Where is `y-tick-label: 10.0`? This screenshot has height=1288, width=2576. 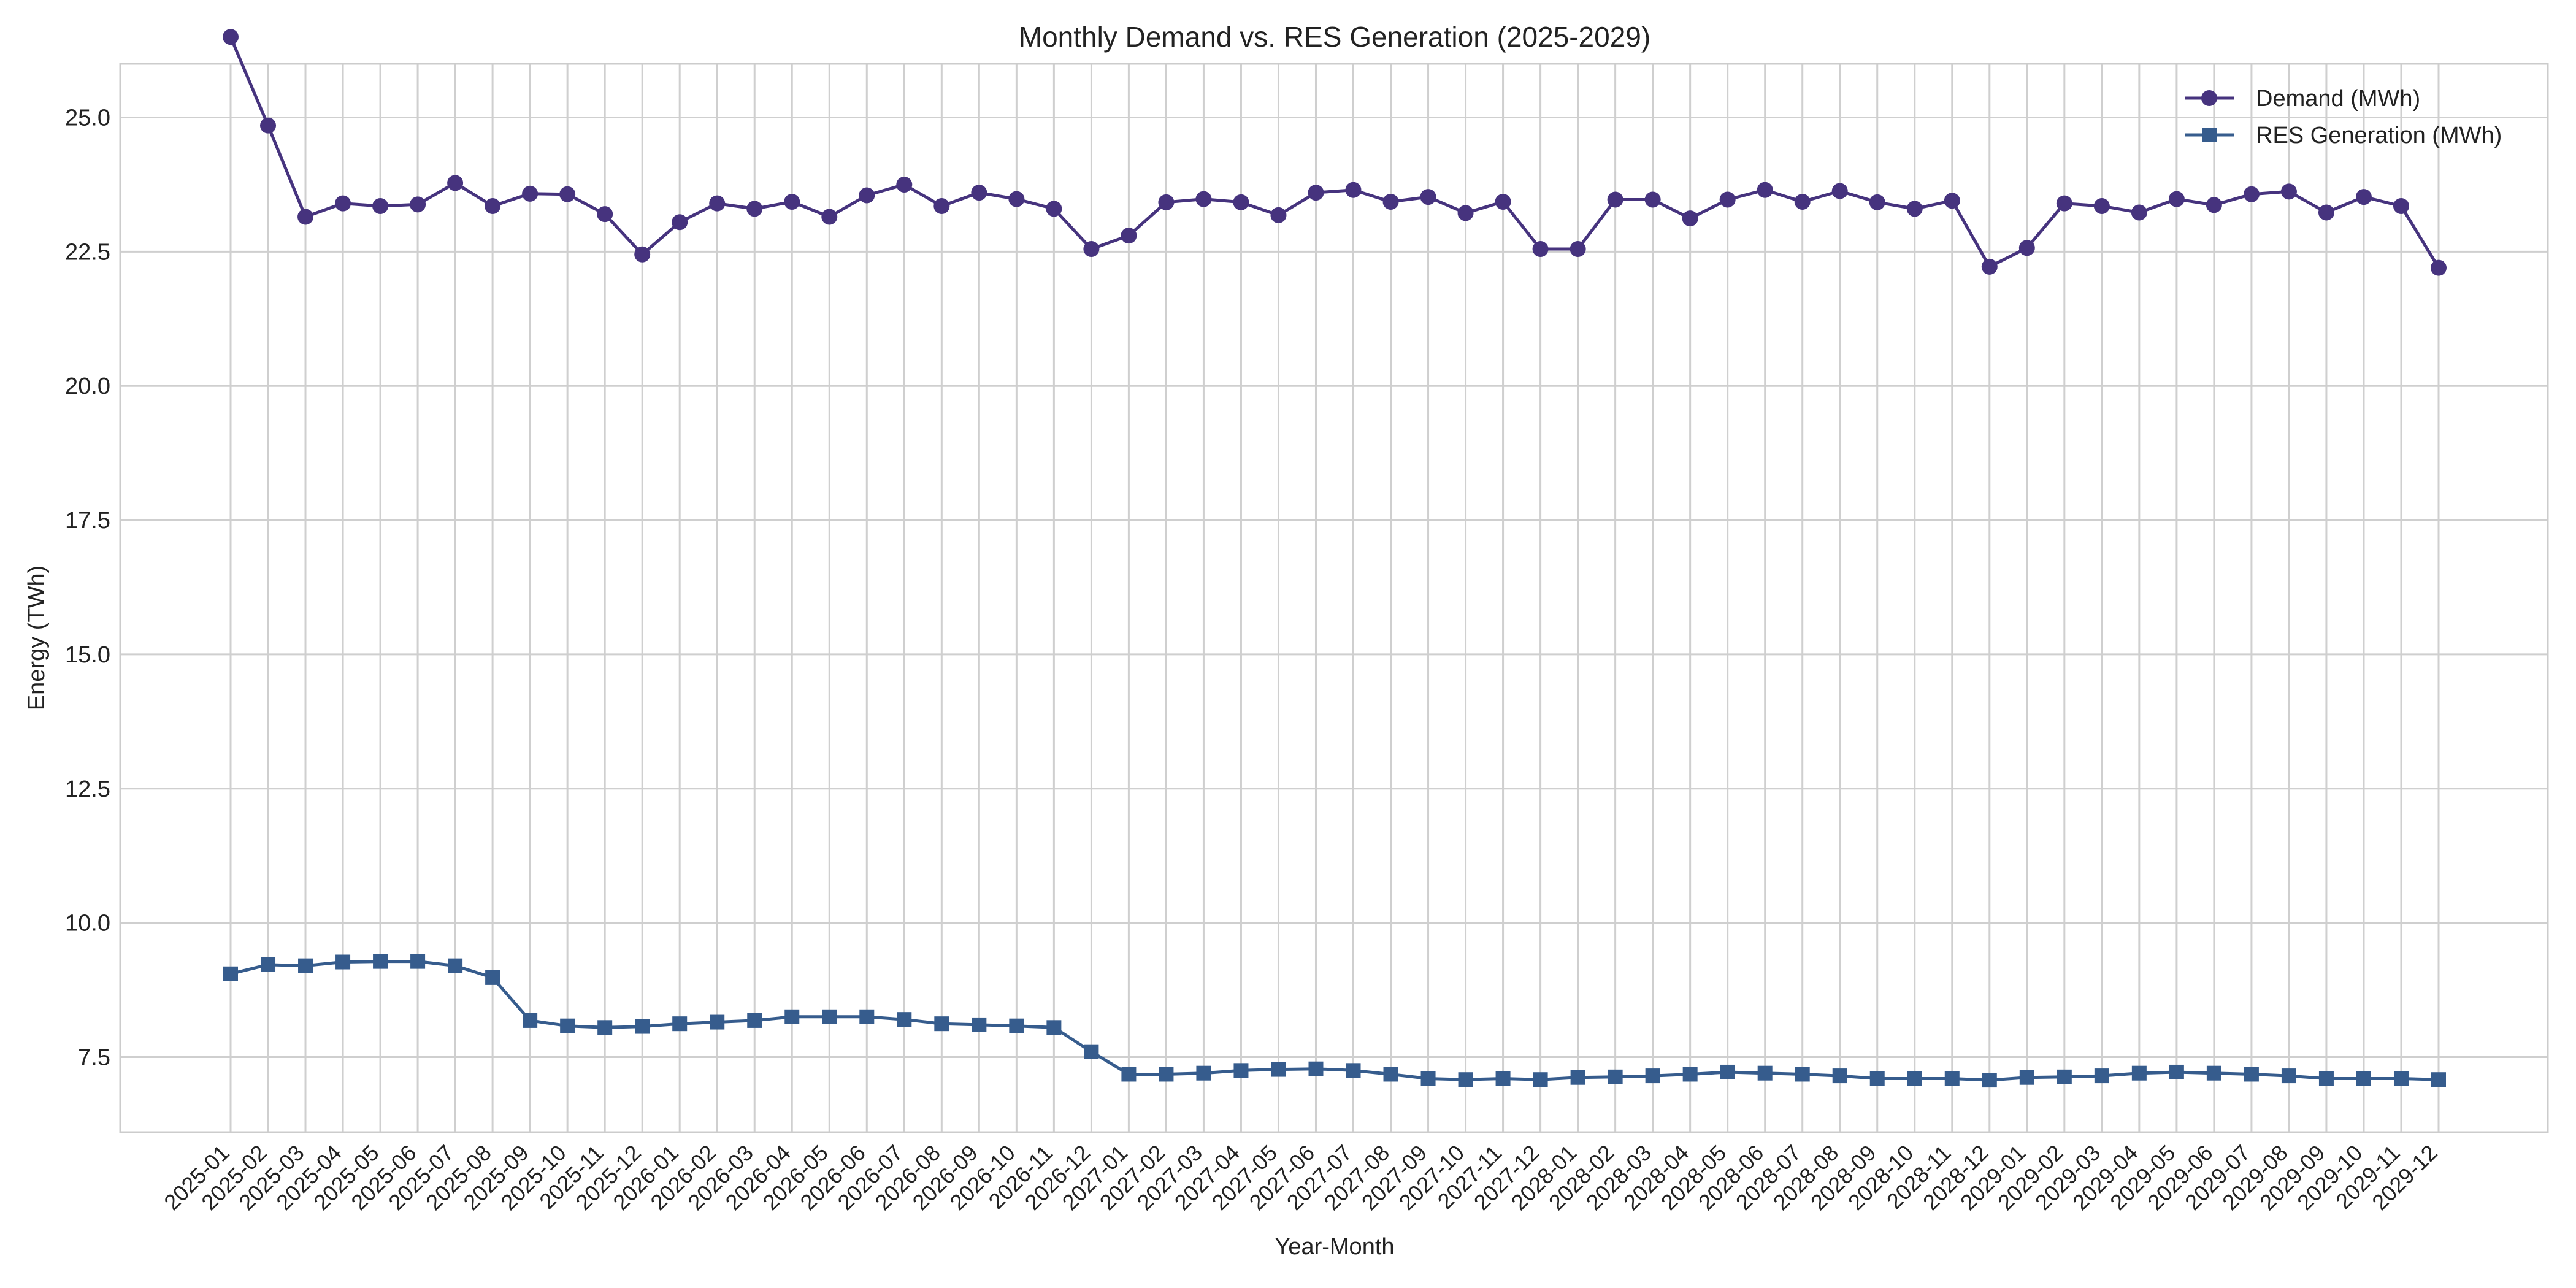
y-tick-label: 10.0 is located at coordinates (87, 924).